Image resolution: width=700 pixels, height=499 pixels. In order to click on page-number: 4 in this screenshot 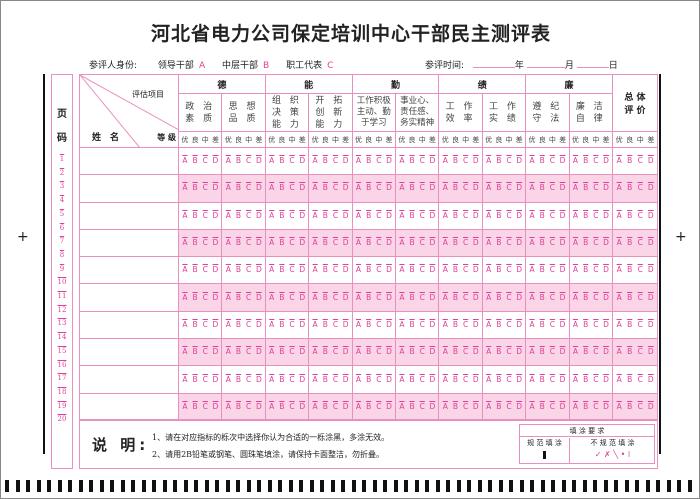, I will do `click(62, 200)`.